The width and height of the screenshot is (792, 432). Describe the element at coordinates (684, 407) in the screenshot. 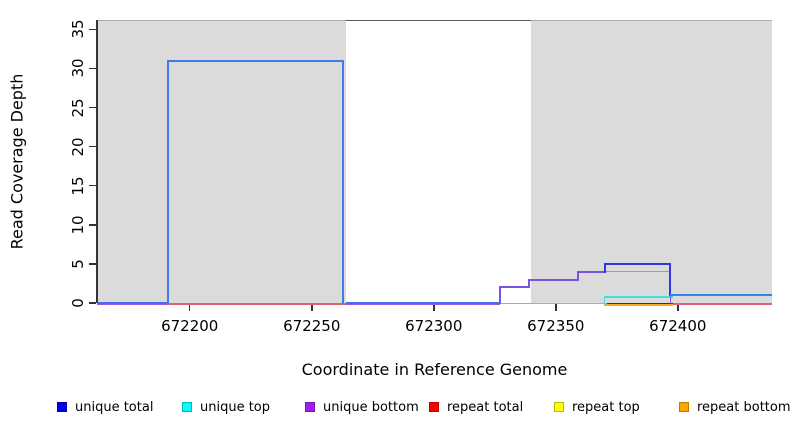

I see `legend-swatch-repeat-bottom` at that location.